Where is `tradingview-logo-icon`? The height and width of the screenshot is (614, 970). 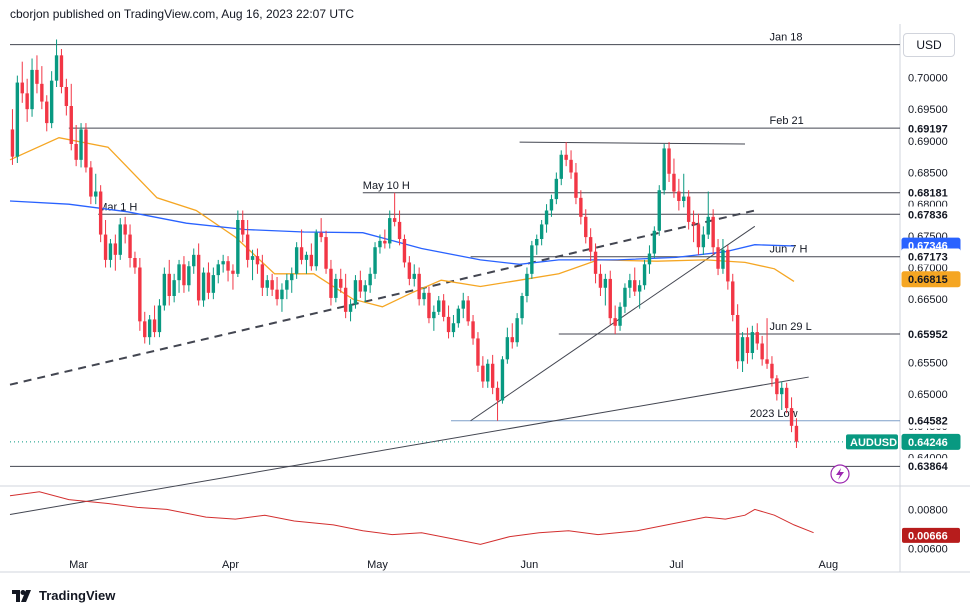 tradingview-logo-icon is located at coordinates (21, 595).